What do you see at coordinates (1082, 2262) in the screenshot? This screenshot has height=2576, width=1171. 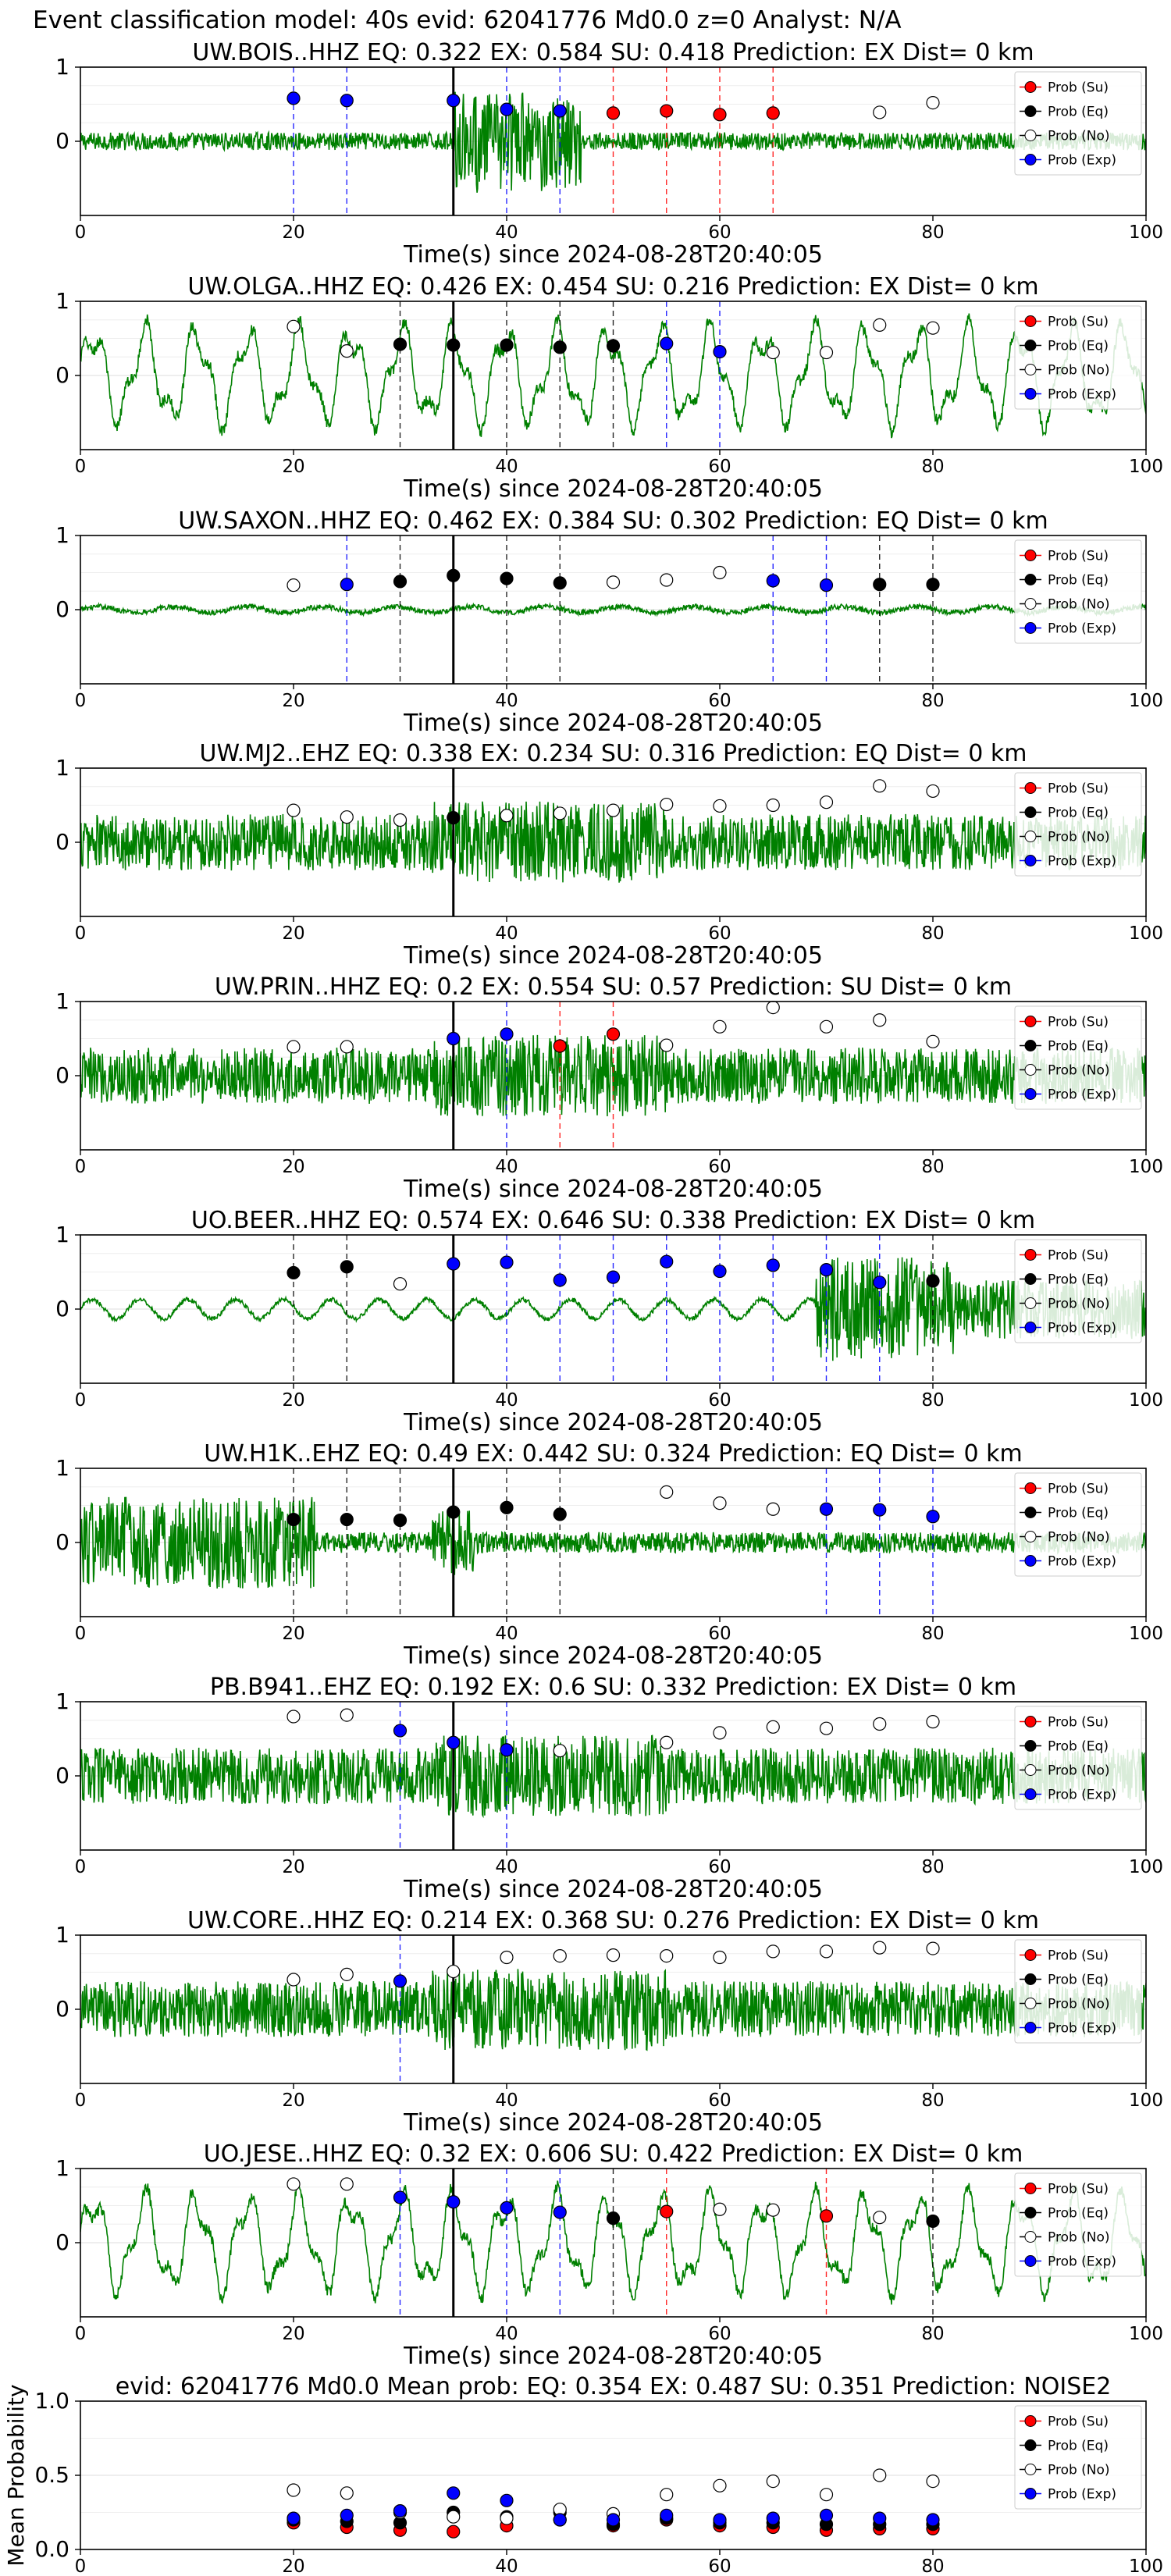 I see `legend-label-exp: Prob (Exp)` at bounding box center [1082, 2262].